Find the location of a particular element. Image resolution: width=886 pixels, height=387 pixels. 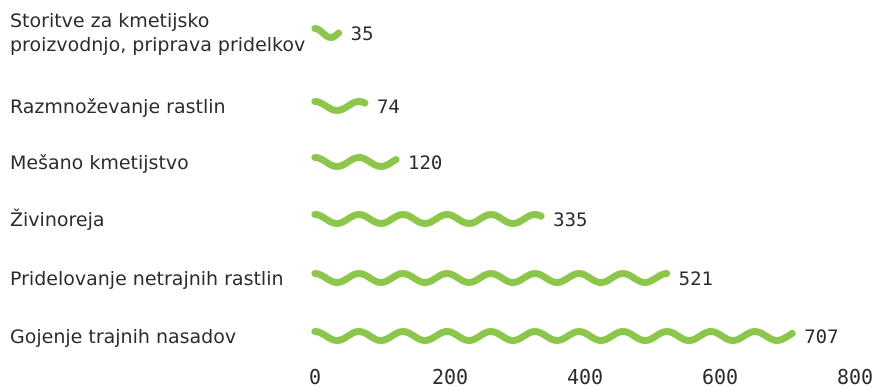

category-label: Razmnoževanje rastlin is located at coordinates (118, 107).